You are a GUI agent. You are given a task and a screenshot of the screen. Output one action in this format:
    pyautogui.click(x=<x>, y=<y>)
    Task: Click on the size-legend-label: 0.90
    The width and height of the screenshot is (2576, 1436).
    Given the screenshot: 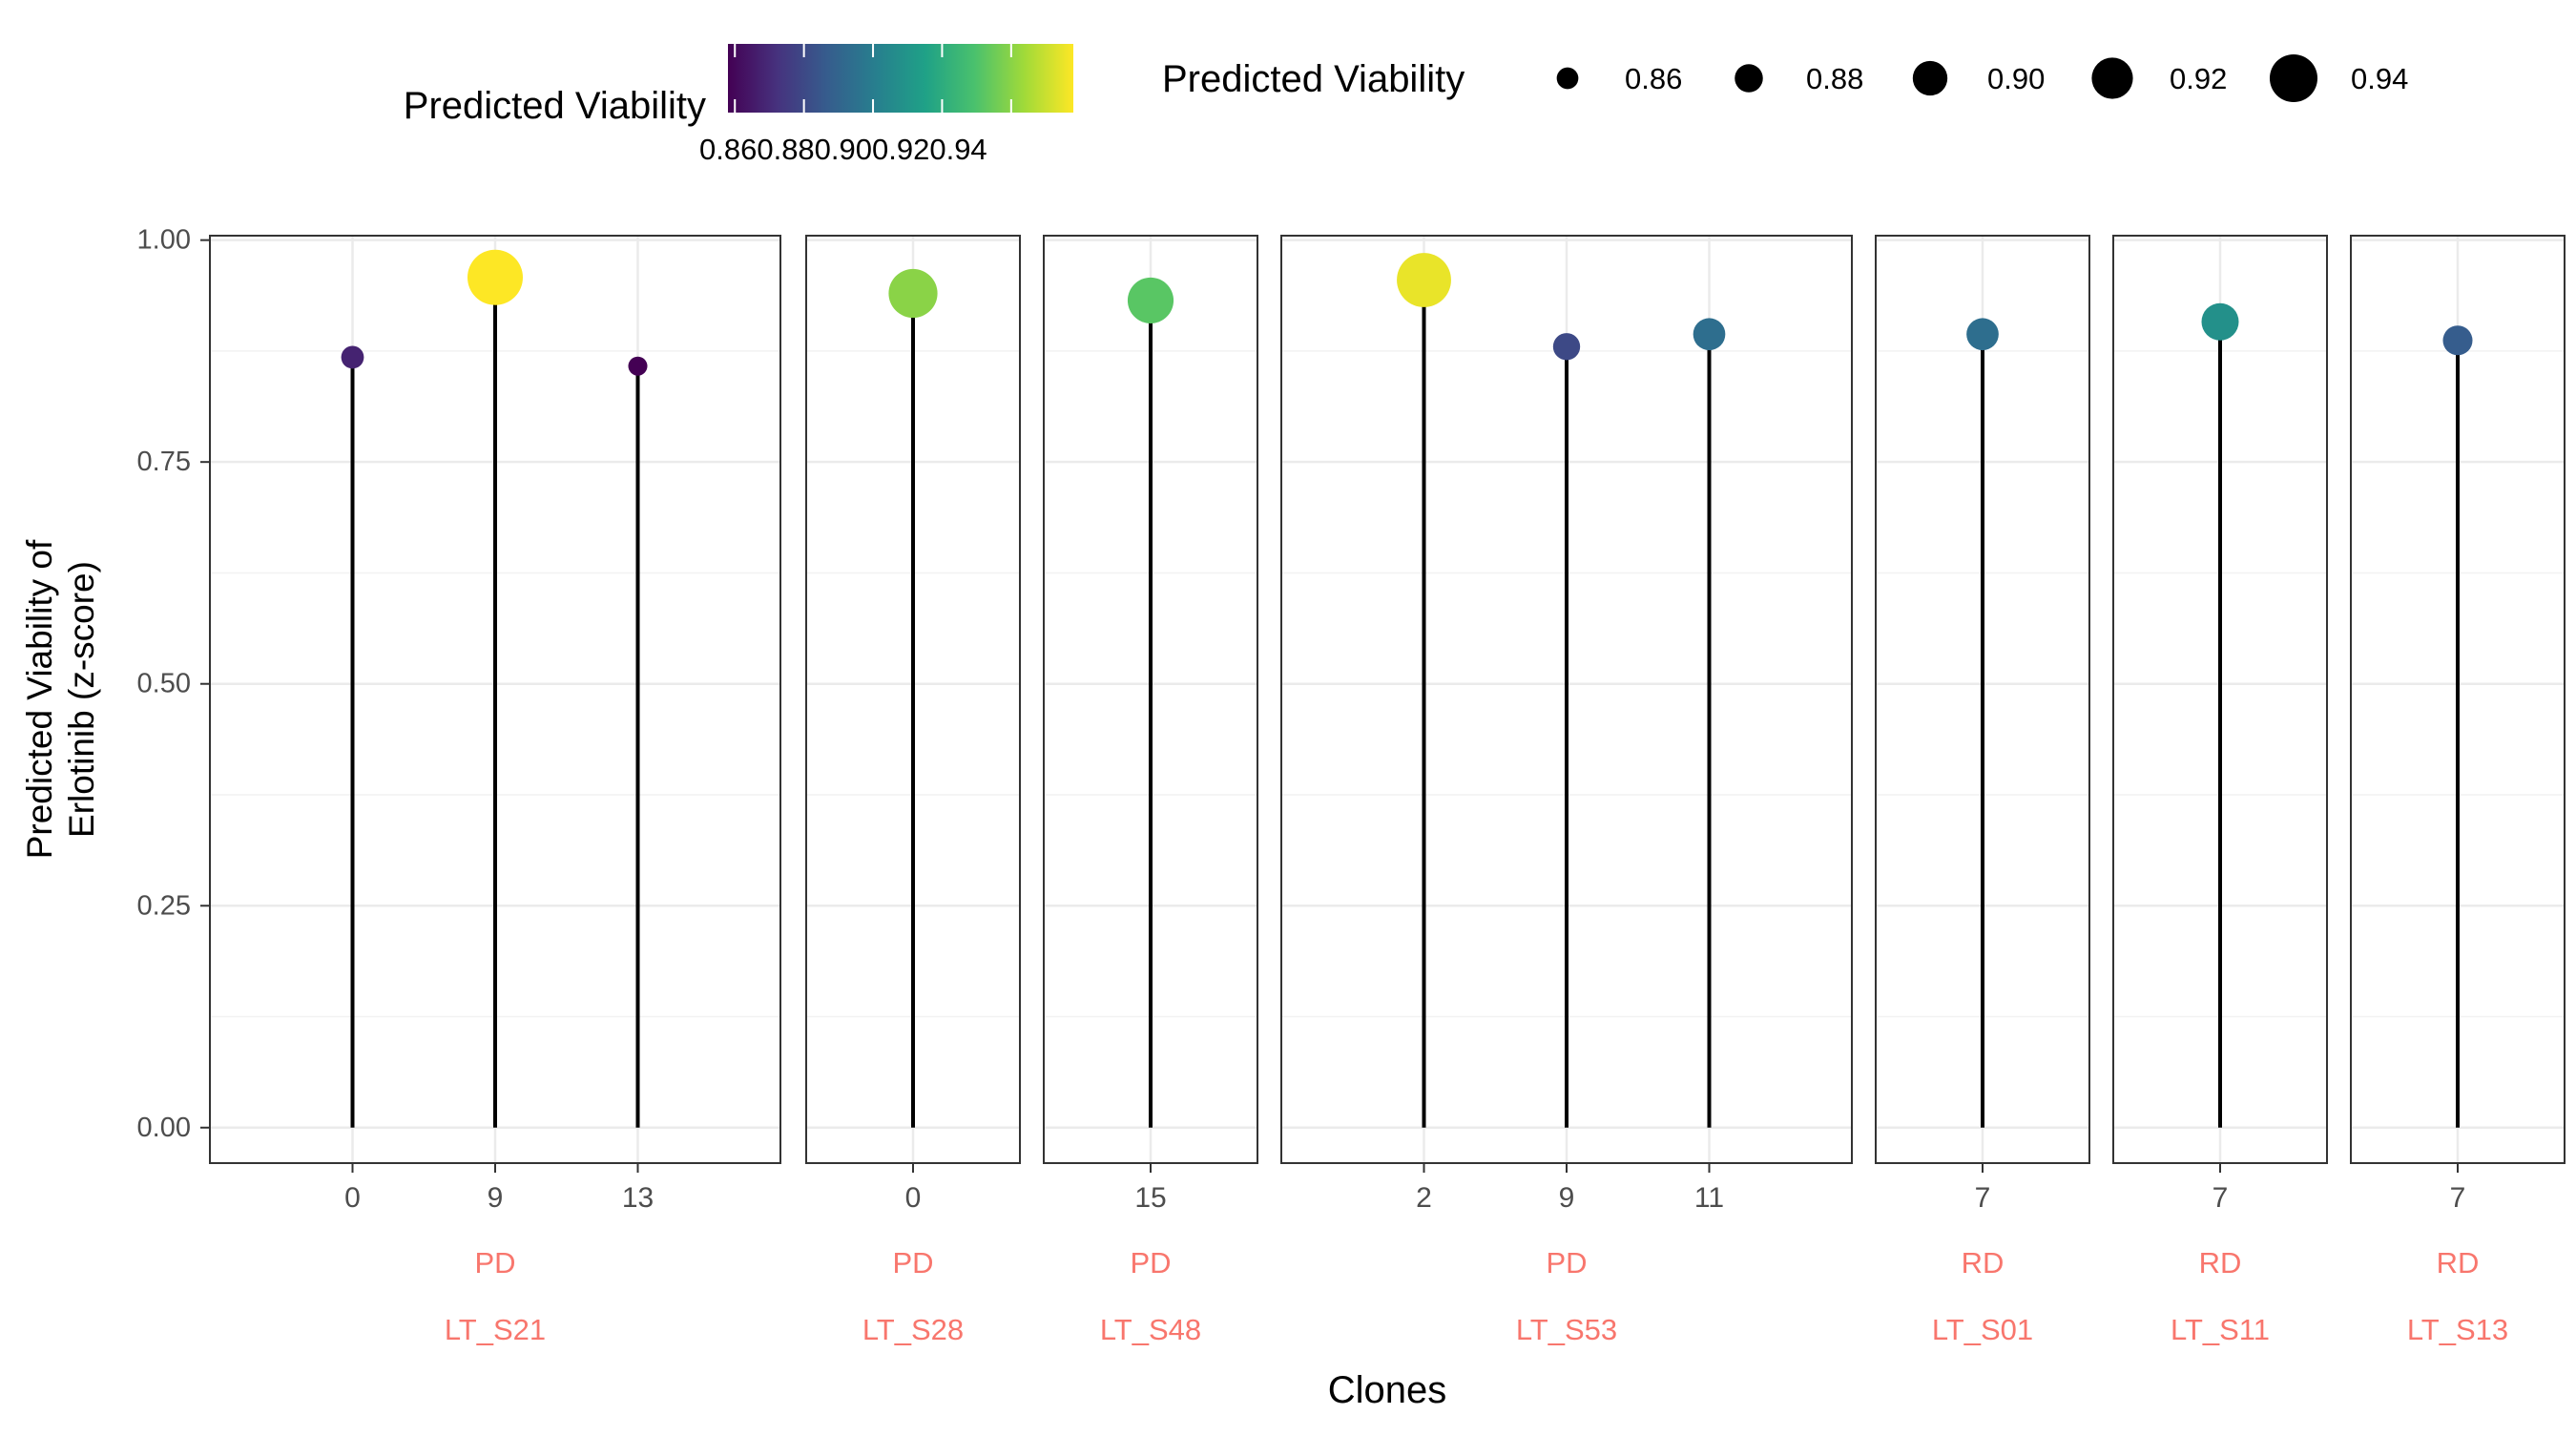 What is the action you would take?
    pyautogui.click(x=2016, y=78)
    